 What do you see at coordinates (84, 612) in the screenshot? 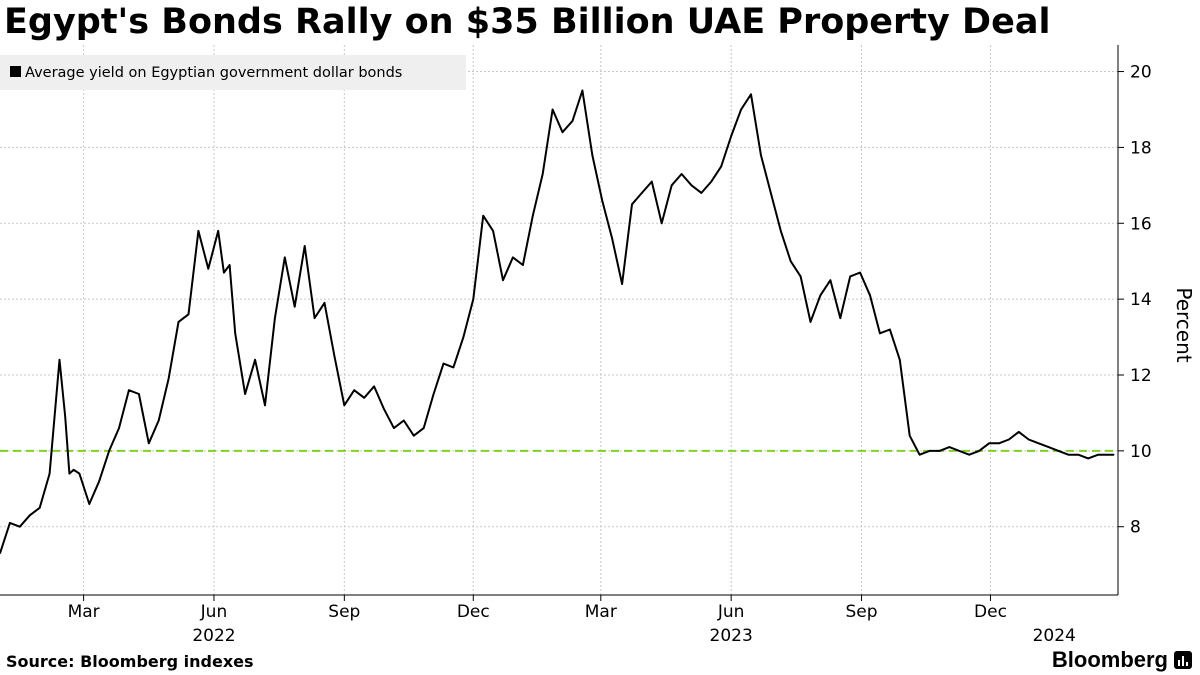
I see `x-tick-label: Mar` at bounding box center [84, 612].